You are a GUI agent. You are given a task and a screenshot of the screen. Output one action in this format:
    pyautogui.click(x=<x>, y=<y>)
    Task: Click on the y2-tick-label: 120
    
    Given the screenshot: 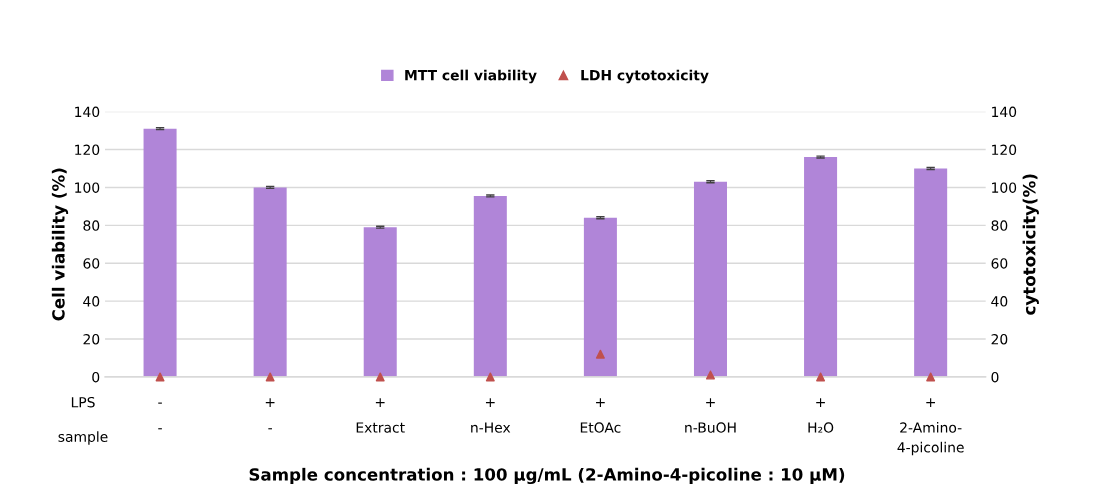 What is the action you would take?
    pyautogui.click(x=1004, y=150)
    